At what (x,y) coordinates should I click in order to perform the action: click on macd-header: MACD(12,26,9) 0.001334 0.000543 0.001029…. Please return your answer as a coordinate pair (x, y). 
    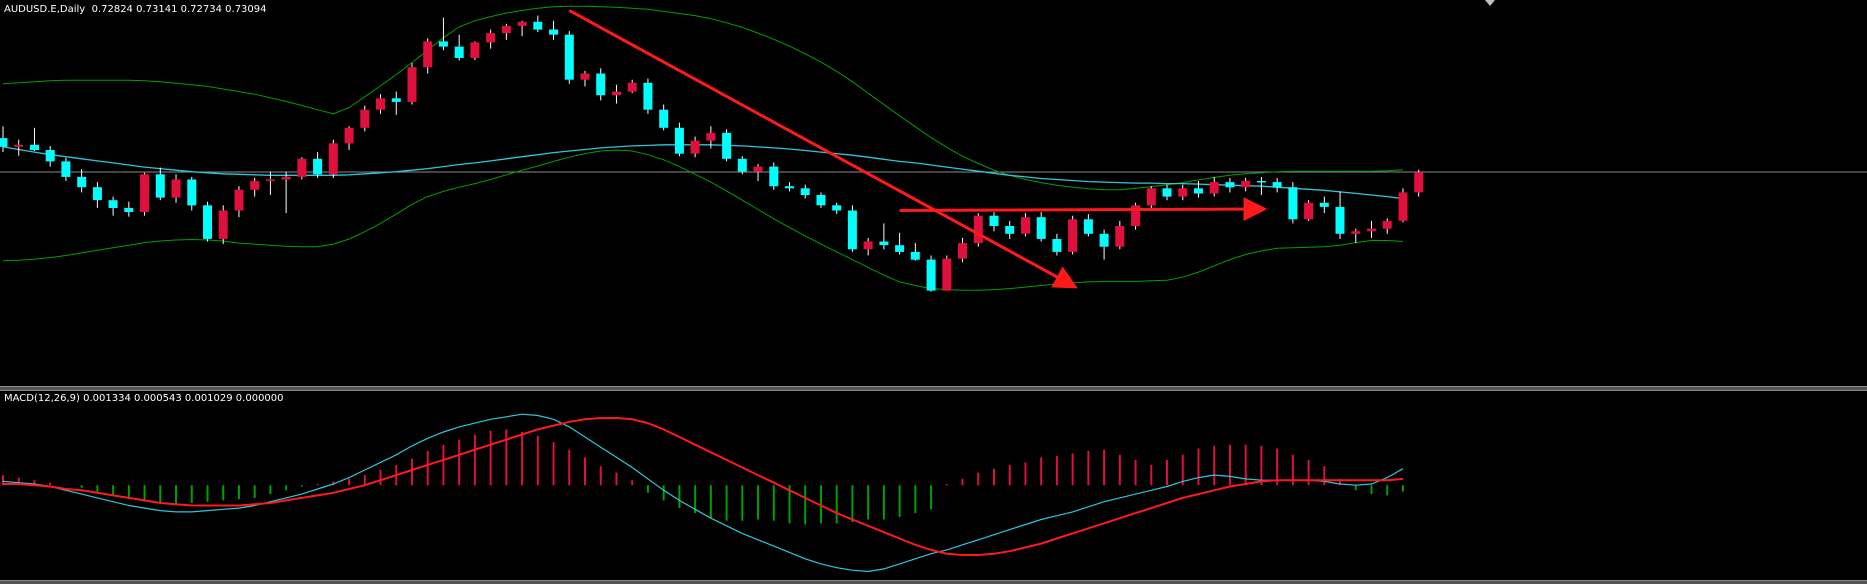
    Looking at the image, I should click on (144, 398).